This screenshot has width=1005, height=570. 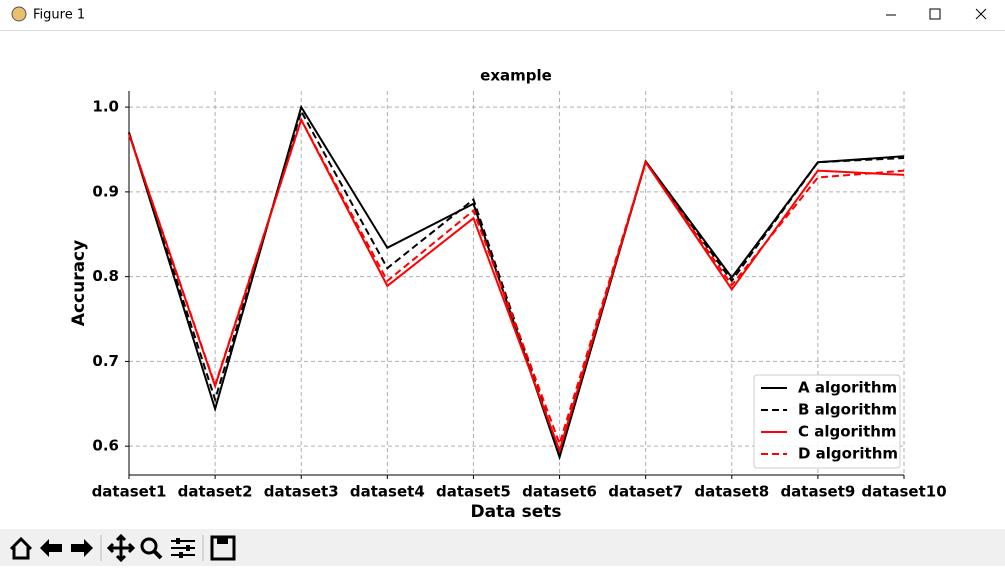 I want to click on title-bar, so click(x=502, y=15).